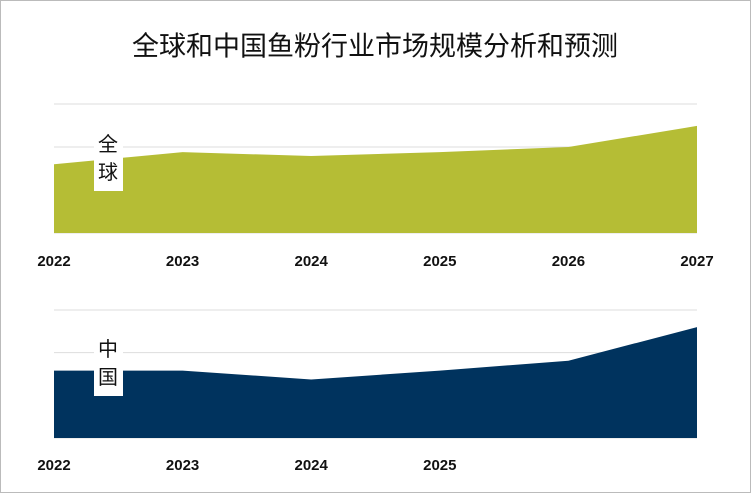 The height and width of the screenshot is (493, 751). What do you see at coordinates (108, 158) in the screenshot?
I see `annotation: 全球` at bounding box center [108, 158].